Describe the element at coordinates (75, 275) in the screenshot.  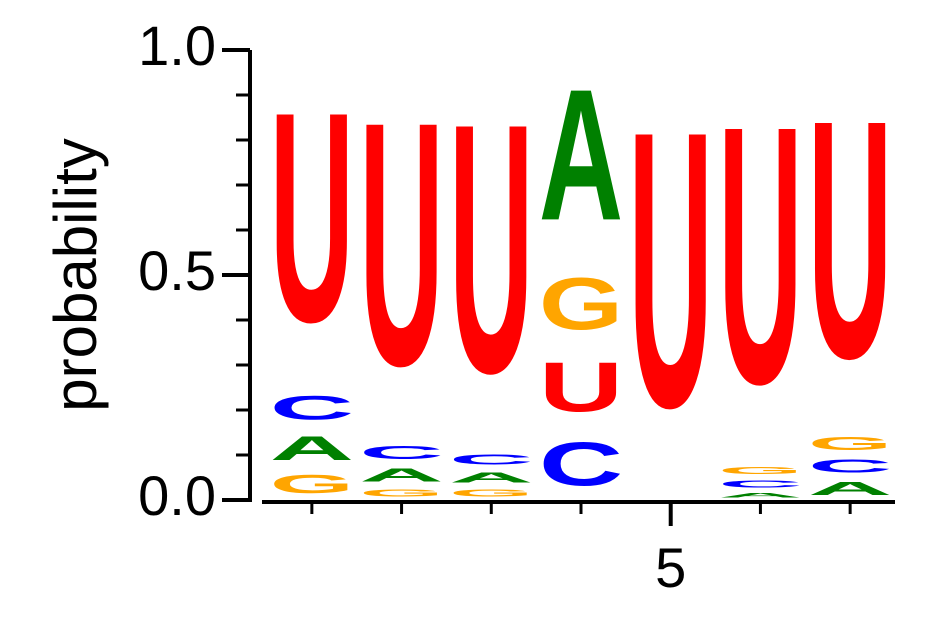
I see `y-axis-label: probability` at that location.